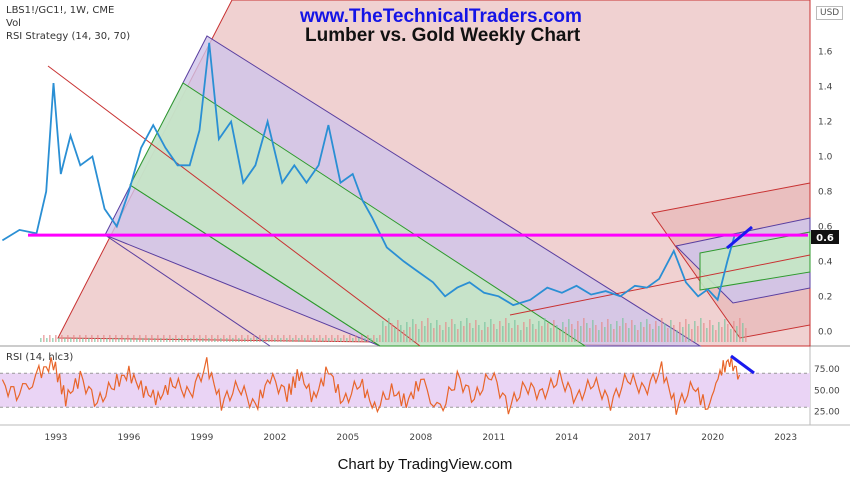 The width and height of the screenshot is (850, 481). What do you see at coordinates (60, 10) in the screenshot?
I see `symbol-line: LBS1!/GC1!, 1W, CME` at bounding box center [60, 10].